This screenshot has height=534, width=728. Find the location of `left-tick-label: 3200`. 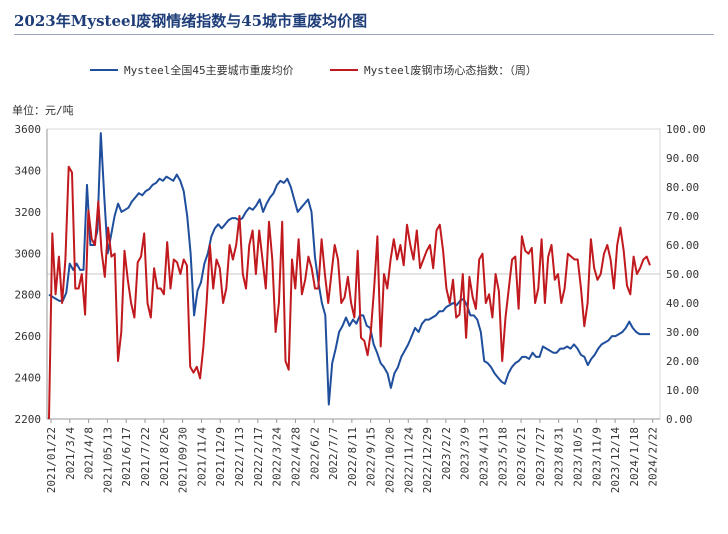

left-tick-label: 3200 is located at coordinates (28, 212).